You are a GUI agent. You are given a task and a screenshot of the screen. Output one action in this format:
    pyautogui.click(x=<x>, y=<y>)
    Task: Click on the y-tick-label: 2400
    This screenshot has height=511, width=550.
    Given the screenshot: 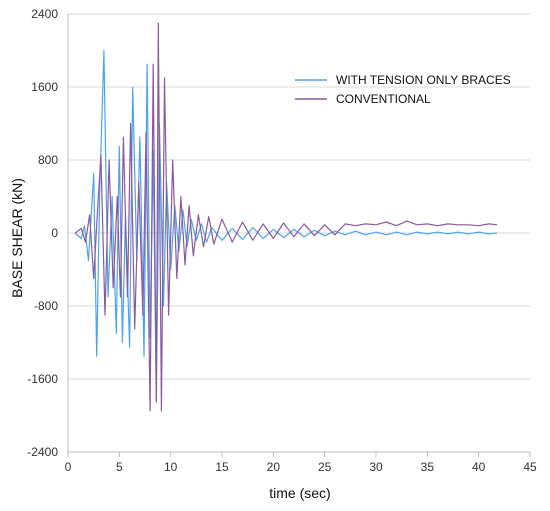 What is the action you would take?
    pyautogui.click(x=44, y=14)
    